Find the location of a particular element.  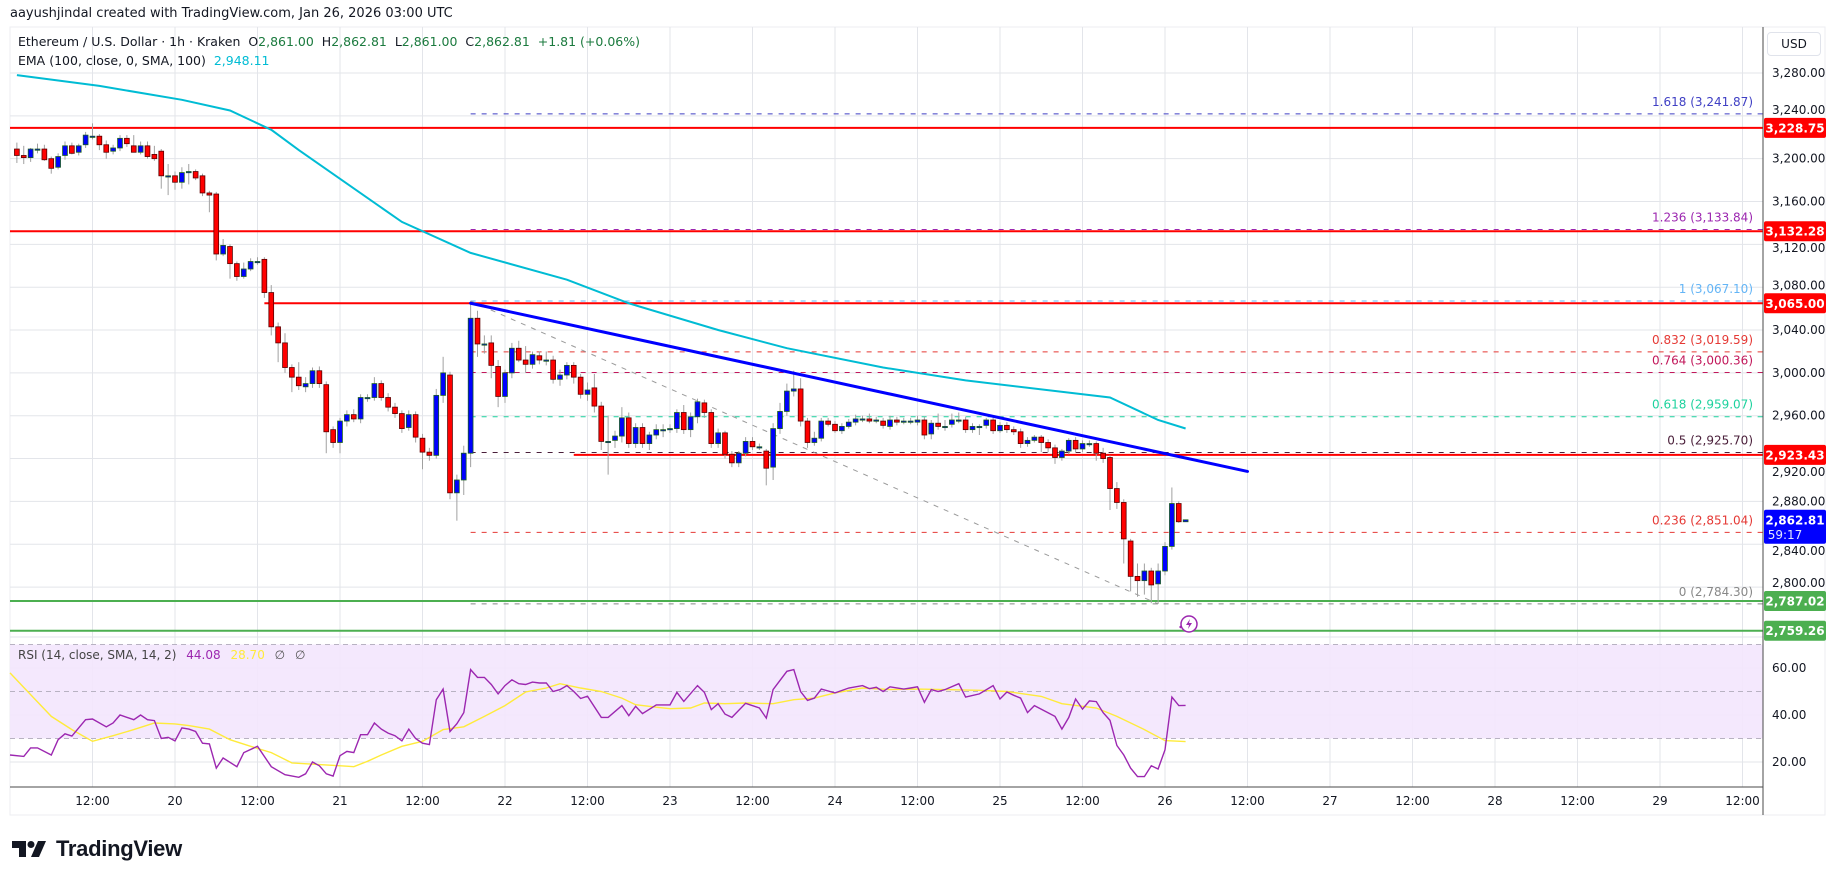

level-price-tag: 2,759.26 is located at coordinates (1795, 630).